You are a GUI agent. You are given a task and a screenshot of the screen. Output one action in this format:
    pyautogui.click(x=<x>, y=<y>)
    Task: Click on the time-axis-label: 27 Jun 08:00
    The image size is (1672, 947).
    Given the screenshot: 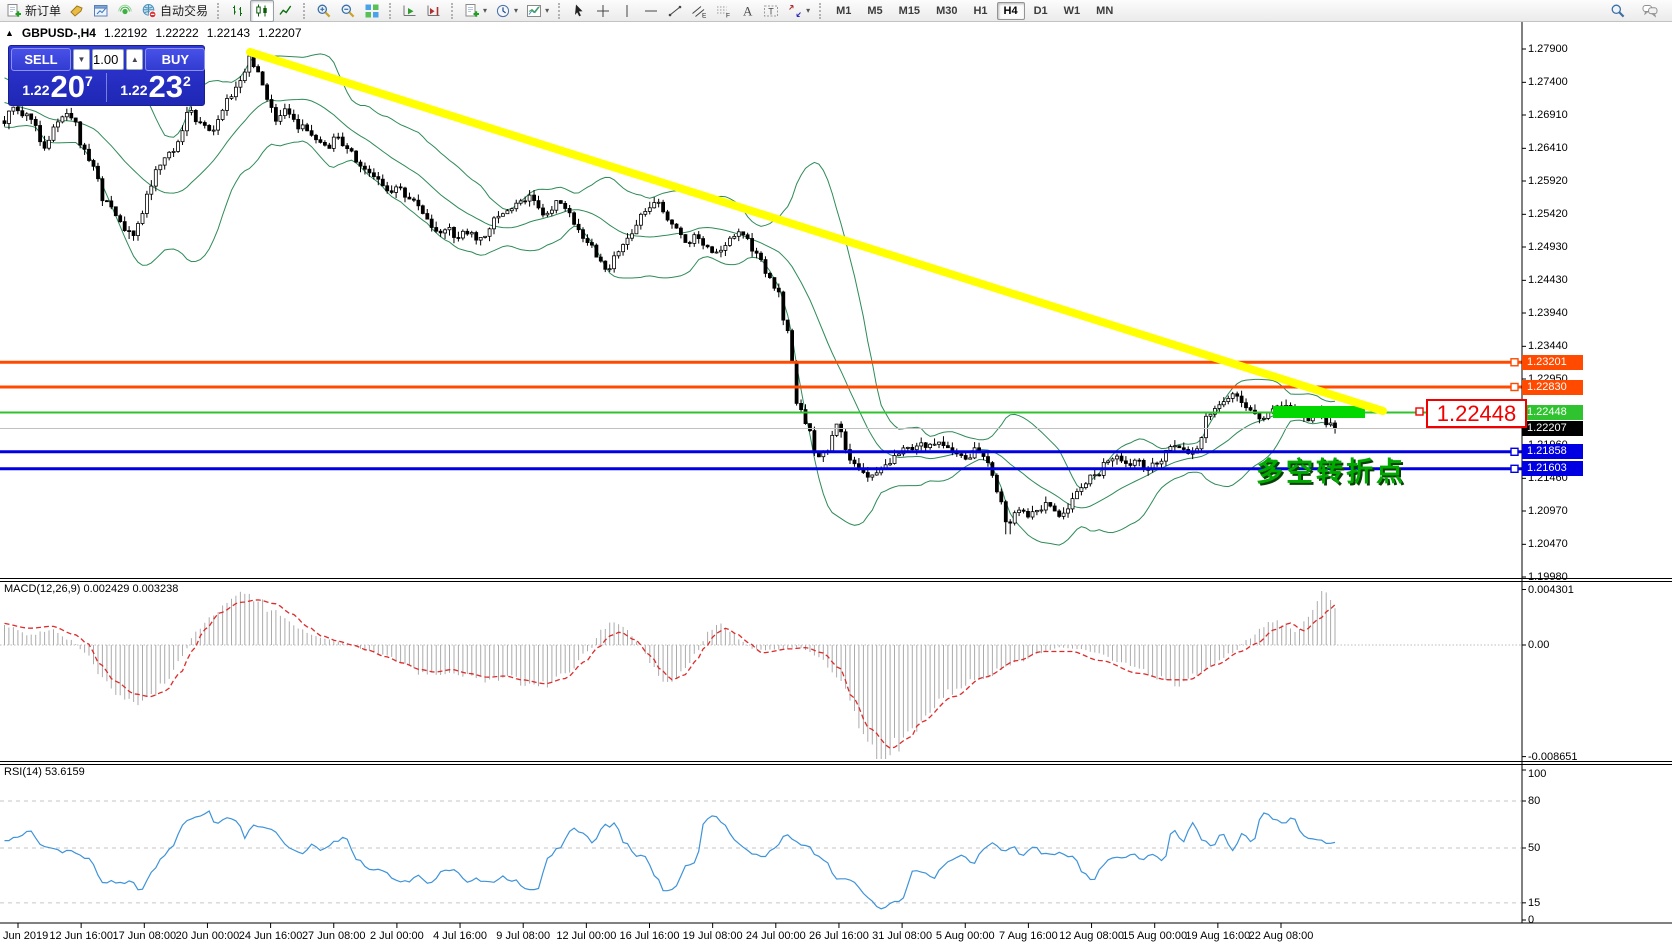 What is the action you would take?
    pyautogui.click(x=333, y=936)
    